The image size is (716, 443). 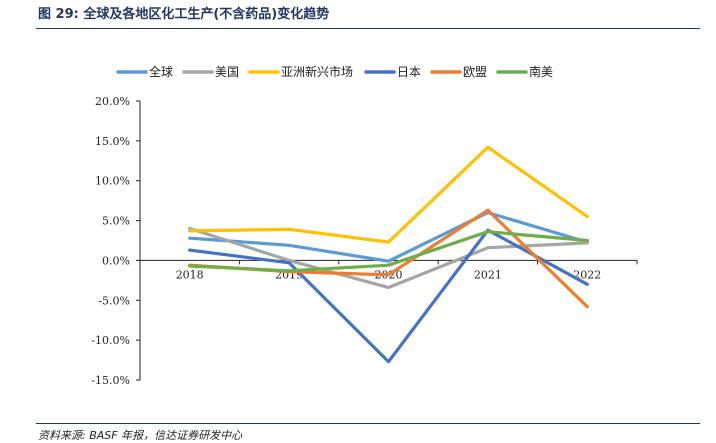 What do you see at coordinates (587, 274) in the screenshot?
I see `x-tick-label: 2022` at bounding box center [587, 274].